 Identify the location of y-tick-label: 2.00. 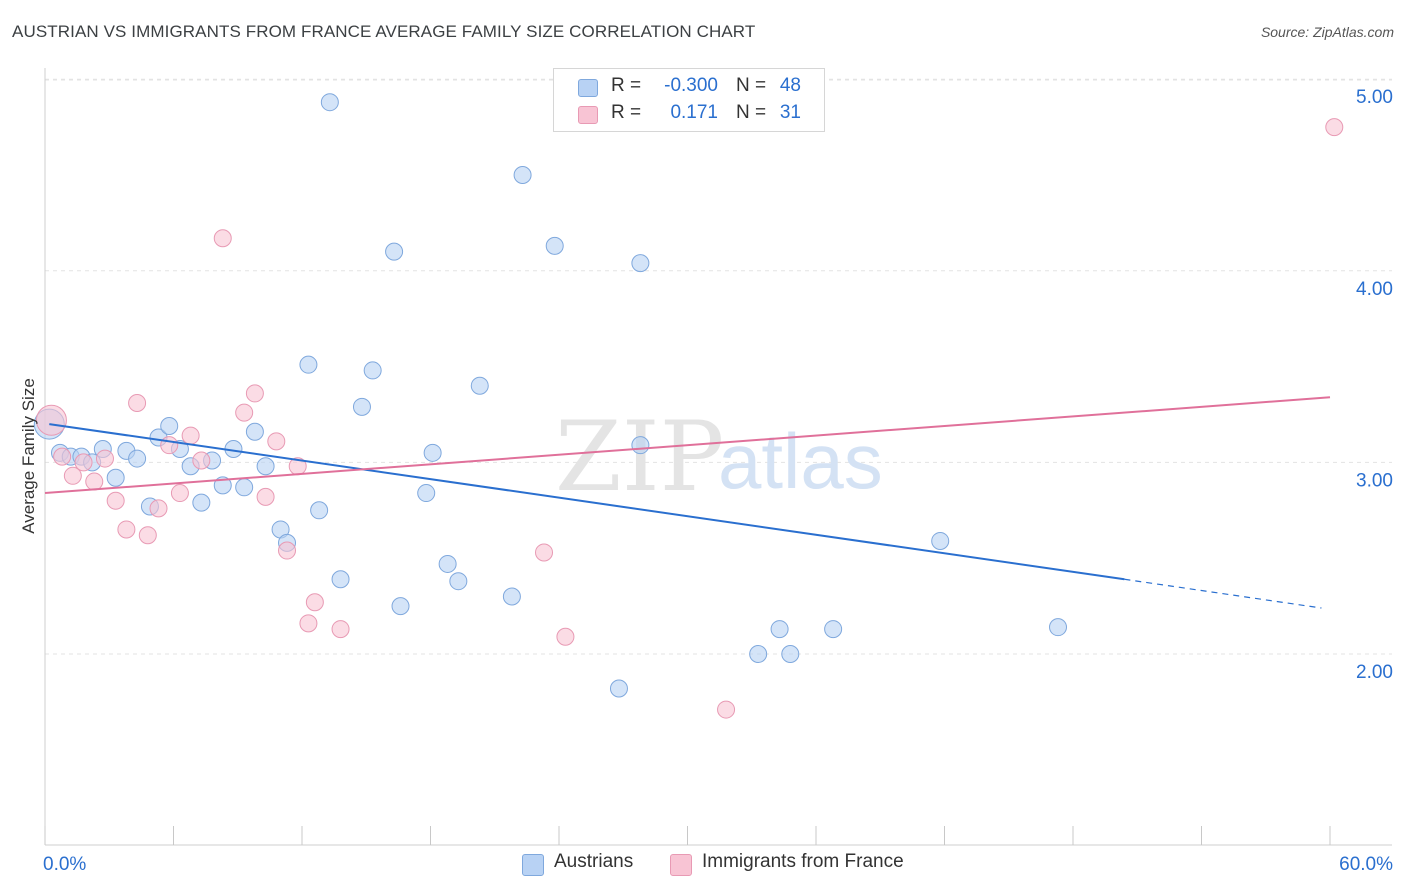
(1374, 672).